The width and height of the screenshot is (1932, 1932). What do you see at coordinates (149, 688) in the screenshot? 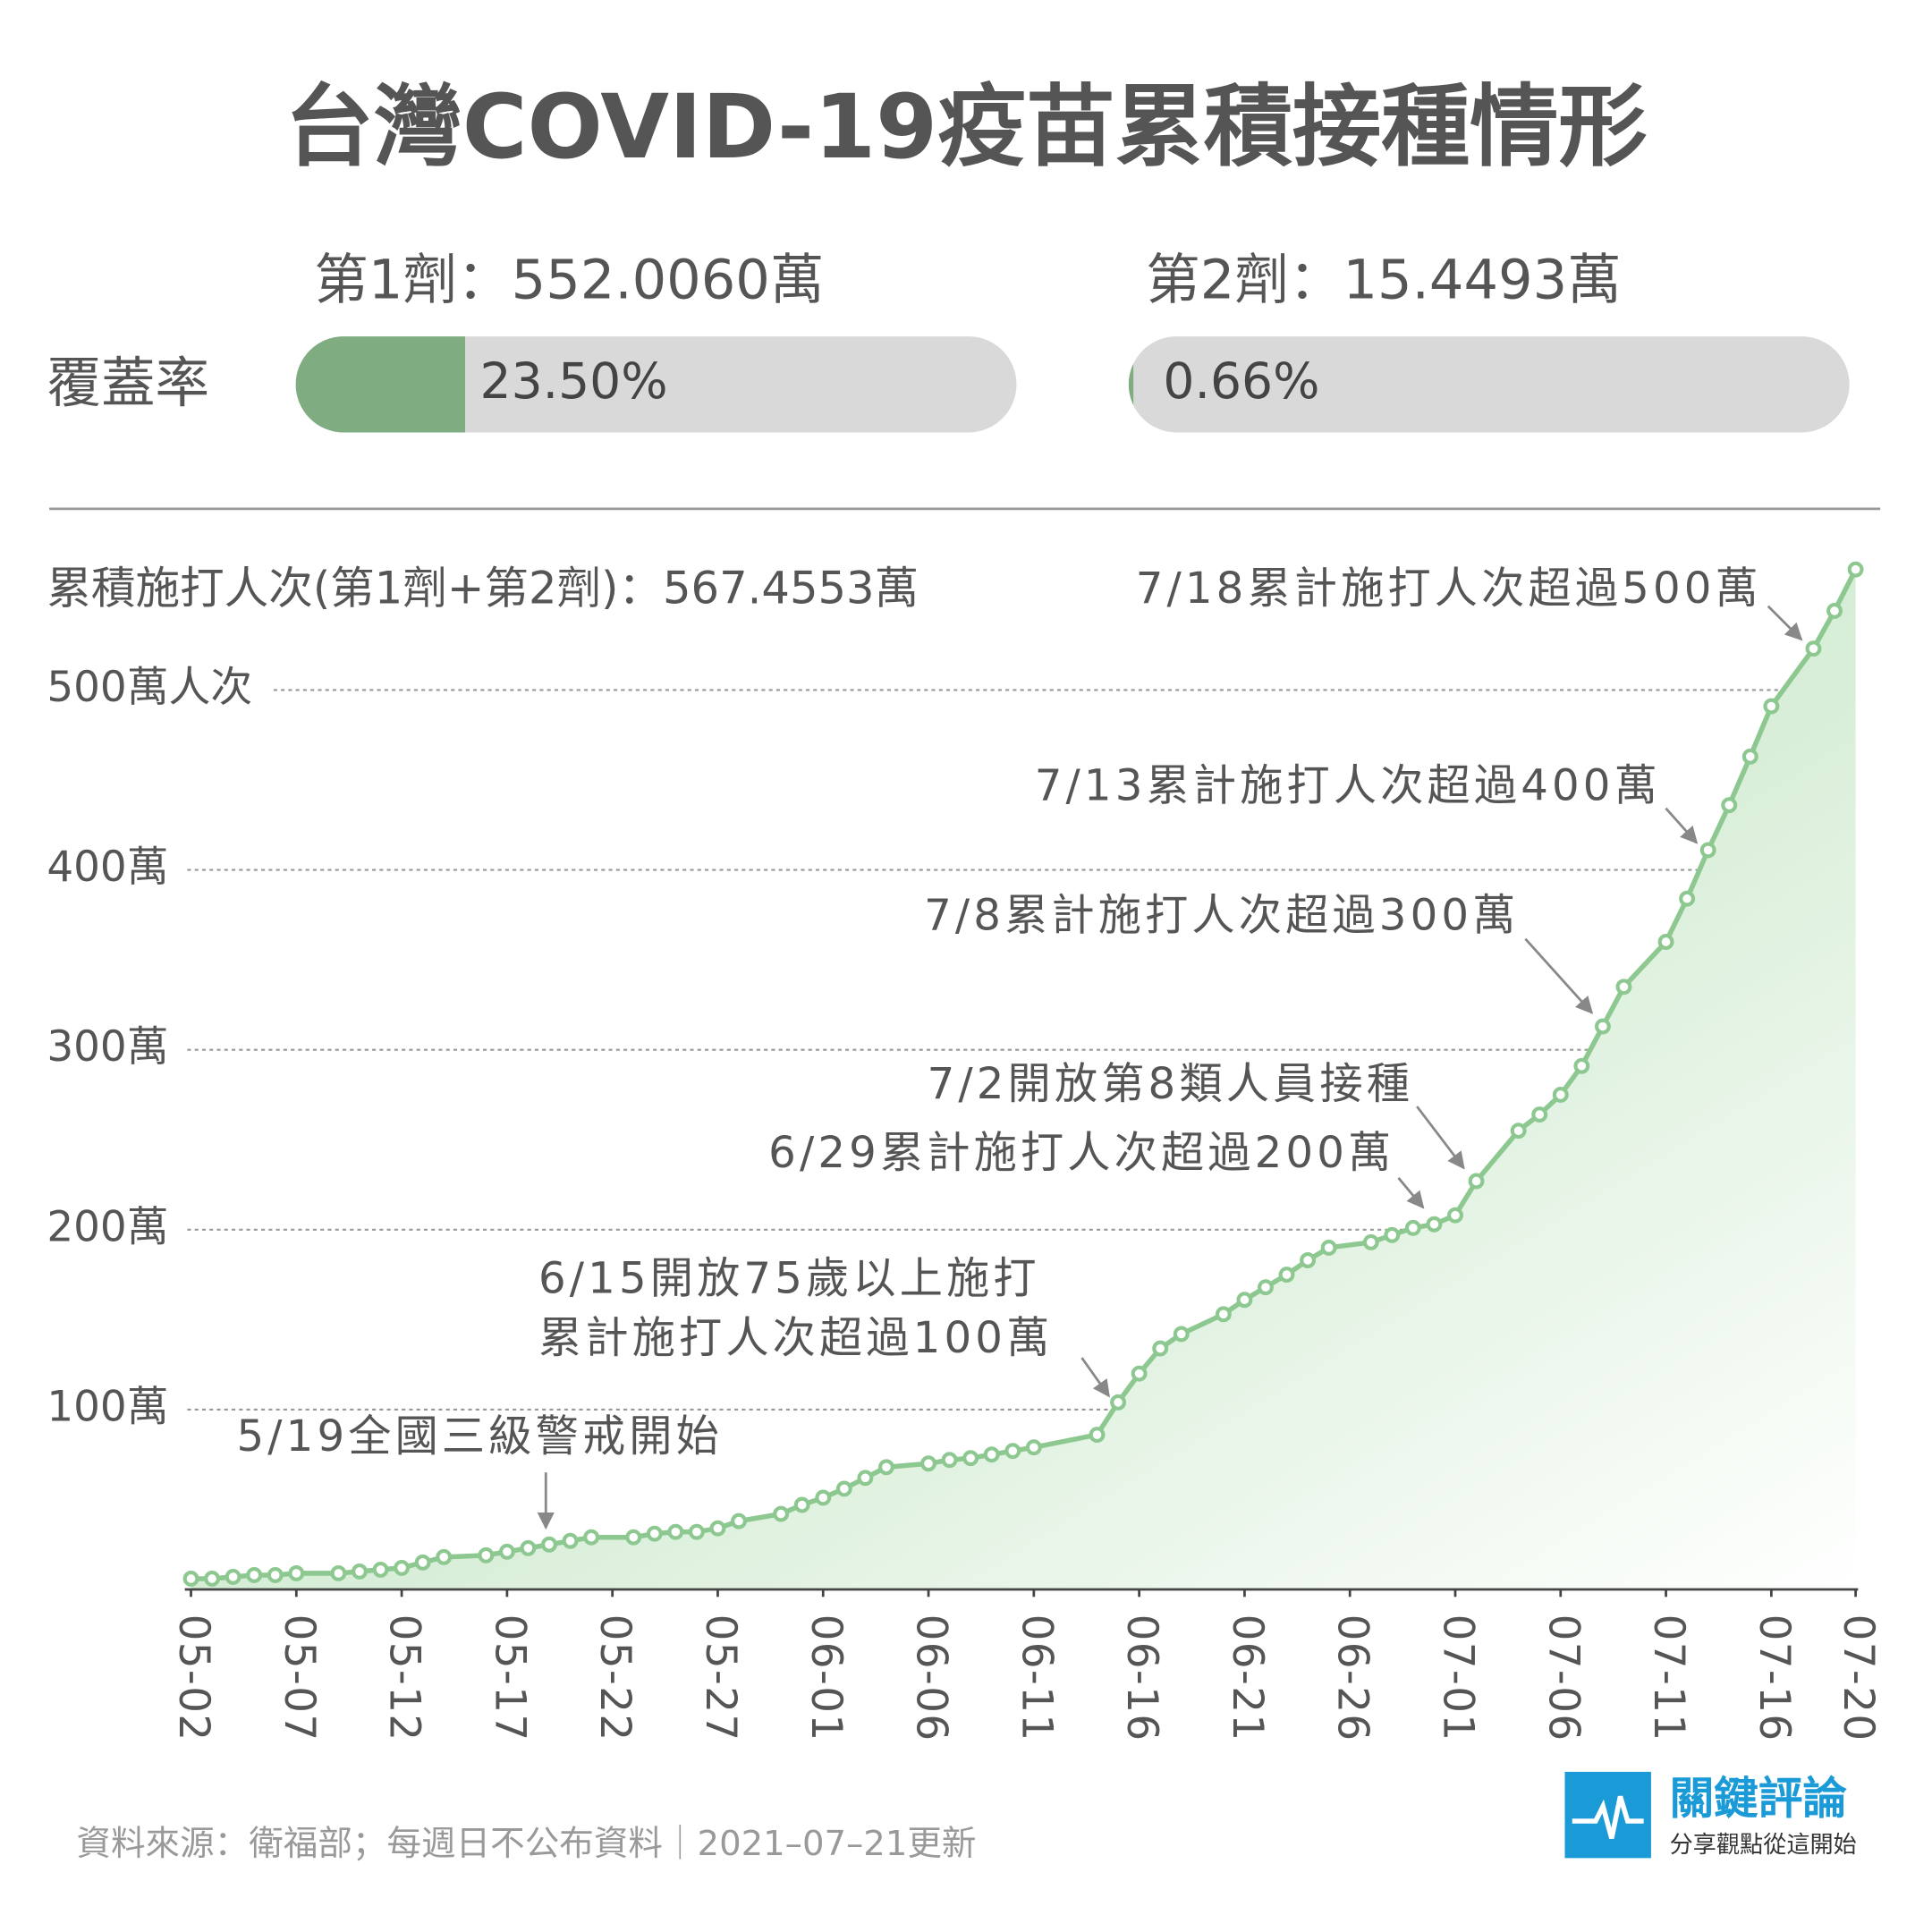
I see `y-tick-label: 500萬人次` at bounding box center [149, 688].